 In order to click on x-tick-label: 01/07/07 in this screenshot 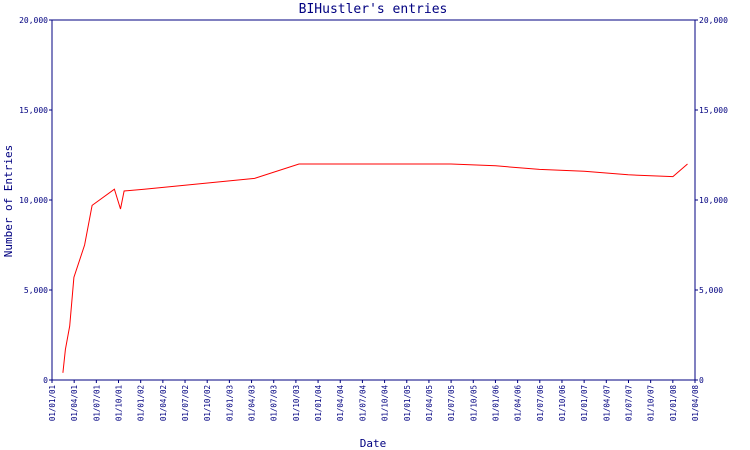, I will do `click(628, 403)`.